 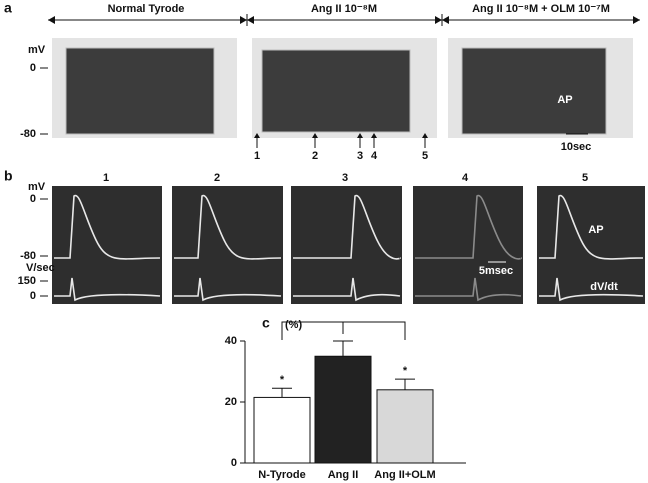 I want to click on bar-chart: c (%) 0 20 40 * N-Tyrode Ang II * Ang II+OLM, so click(x=345, y=398).